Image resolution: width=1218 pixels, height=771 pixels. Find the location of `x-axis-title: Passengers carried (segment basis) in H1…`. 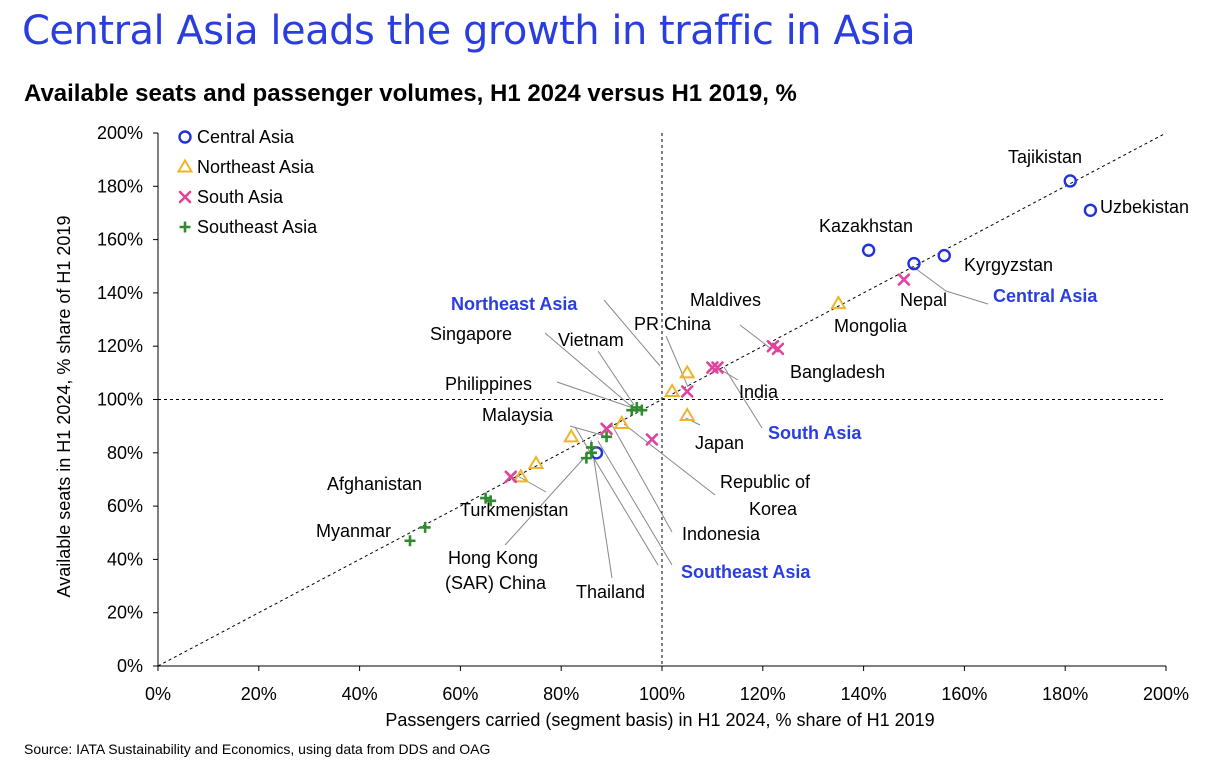

x-axis-title: Passengers carried (segment basis) in H1… is located at coordinates (659, 720).